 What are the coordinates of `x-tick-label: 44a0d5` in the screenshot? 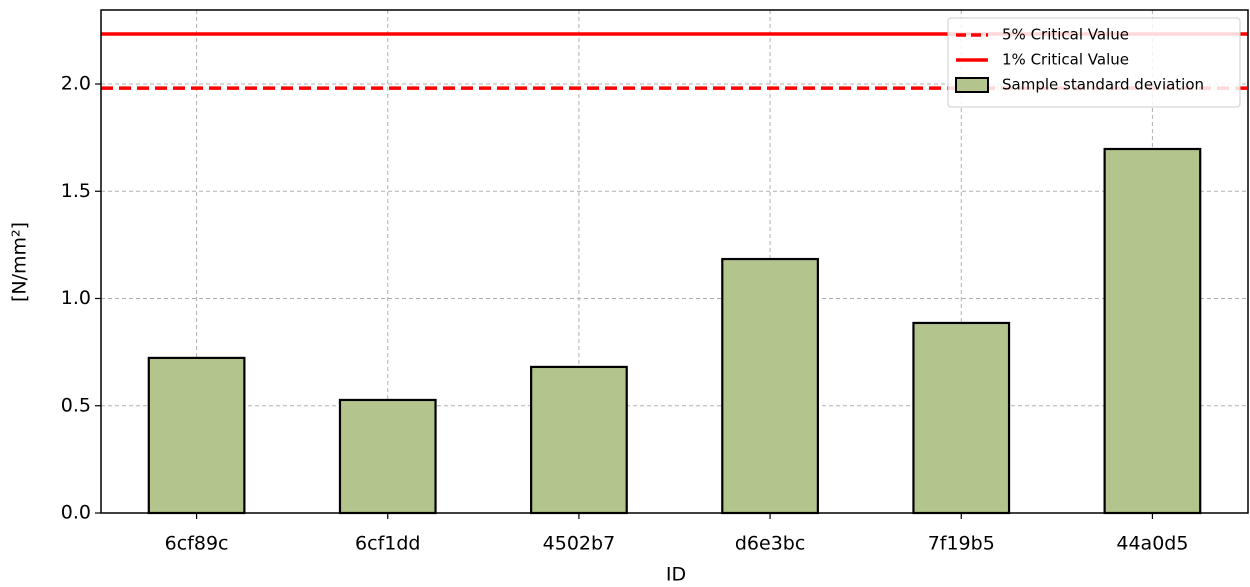 It's located at (1152, 544).